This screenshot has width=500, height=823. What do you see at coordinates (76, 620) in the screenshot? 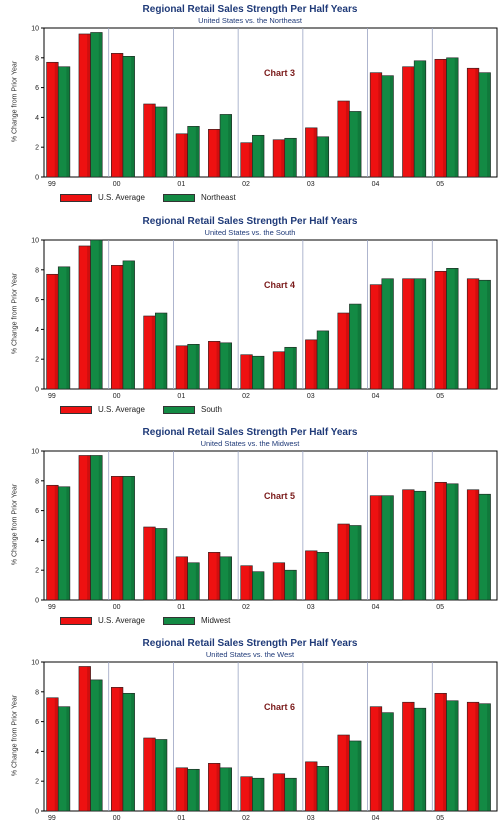
I see `legend-swatch-us` at bounding box center [76, 620].